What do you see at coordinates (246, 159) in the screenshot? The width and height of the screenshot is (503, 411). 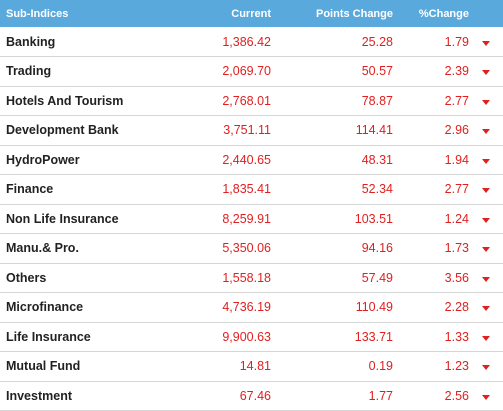 I see `current-value: 2,440.65` at bounding box center [246, 159].